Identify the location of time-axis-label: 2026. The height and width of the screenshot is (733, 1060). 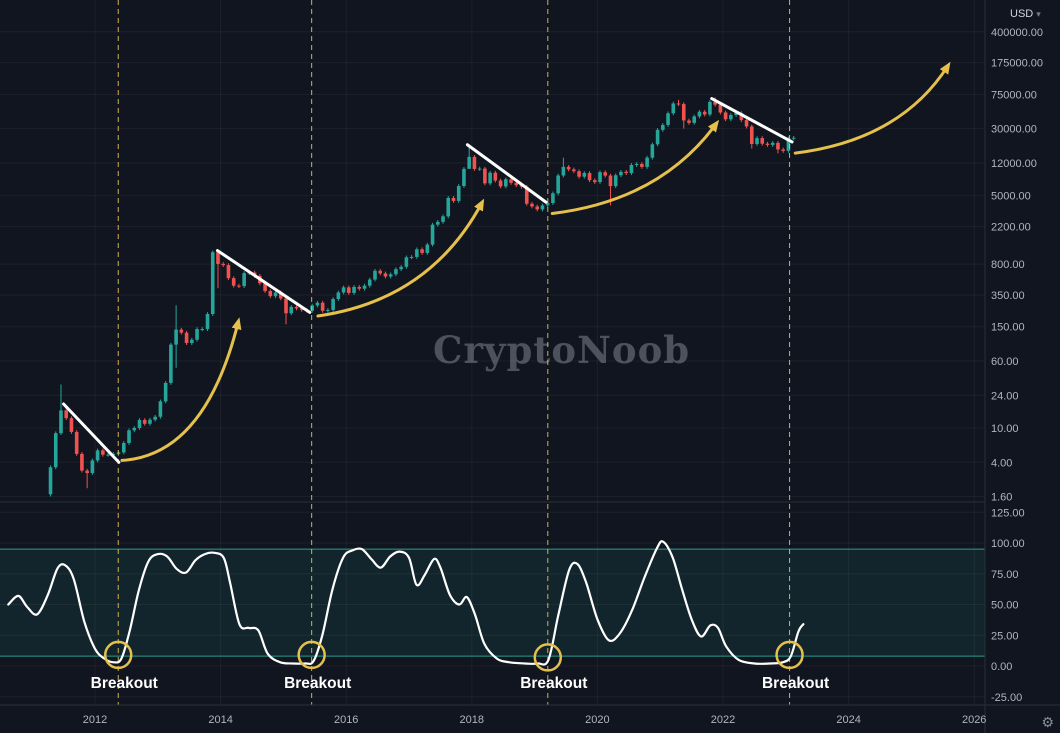
(974, 720).